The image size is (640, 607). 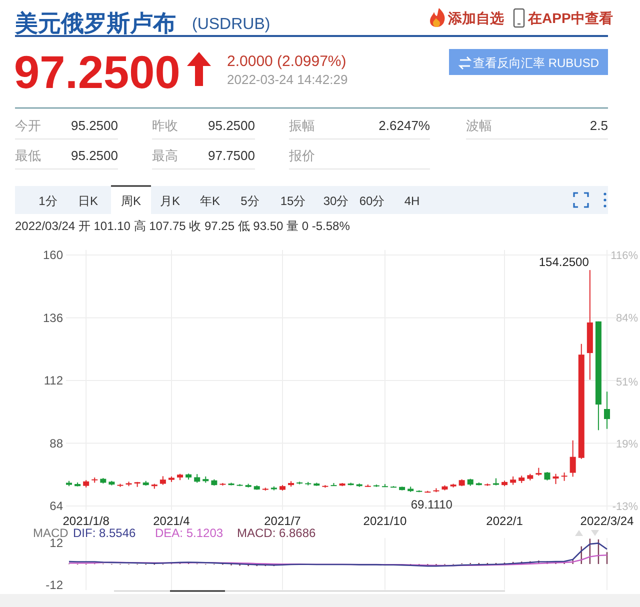 I want to click on y-tick-label: -12, so click(x=55, y=585).